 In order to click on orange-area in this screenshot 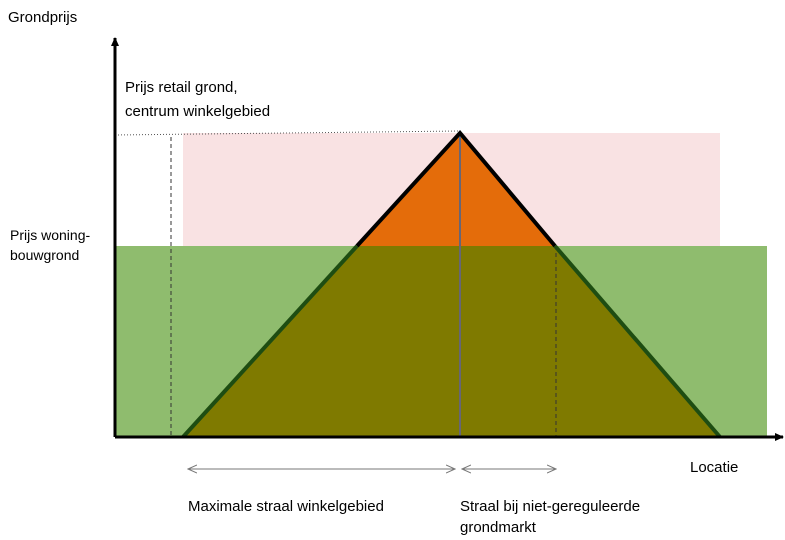, I will do `click(456, 189)`.